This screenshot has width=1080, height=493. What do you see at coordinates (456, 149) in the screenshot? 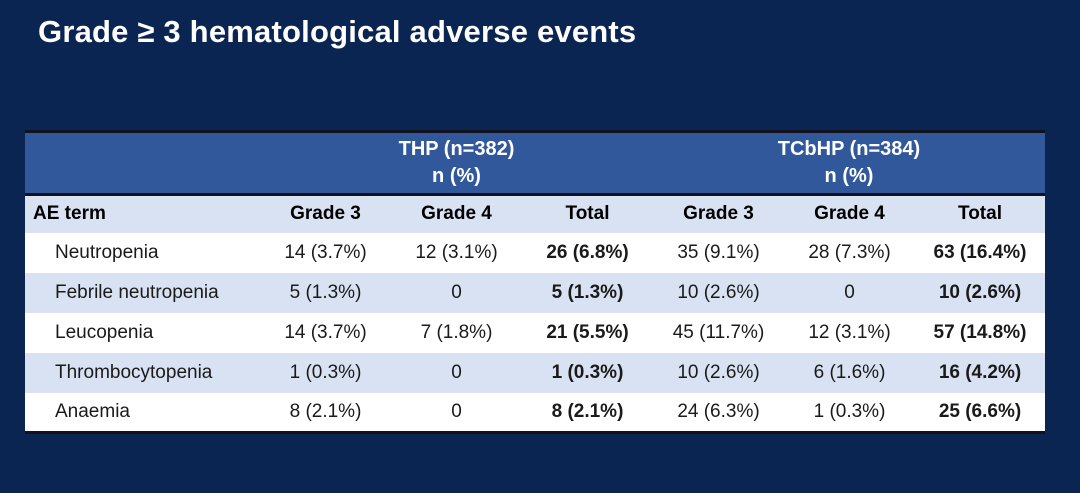
I see `group-header-thp-line1: THP (n=382)` at bounding box center [456, 149].